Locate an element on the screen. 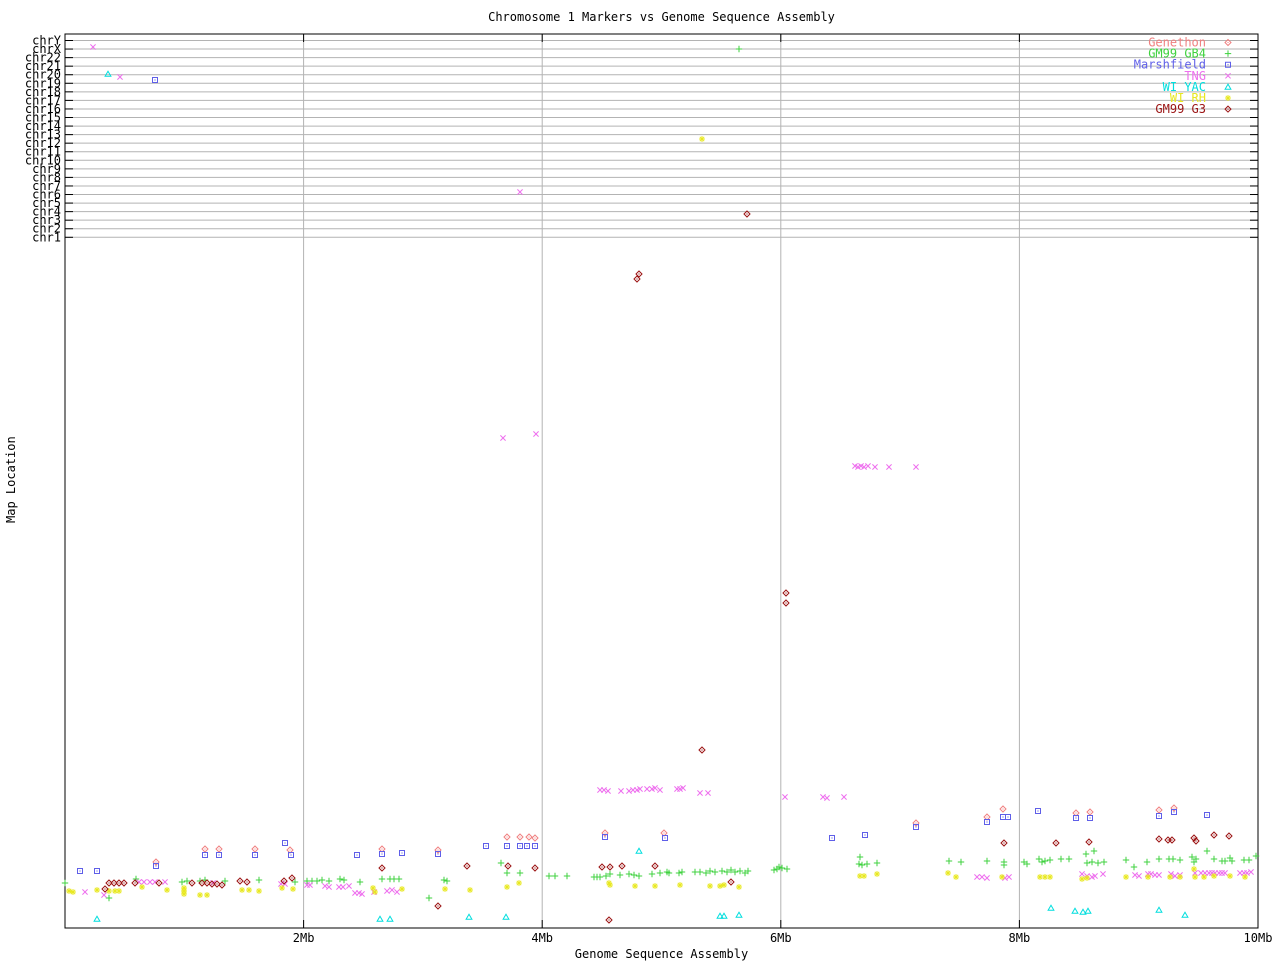 The width and height of the screenshot is (1280, 961). y-tick-label-chr16: chr16 is located at coordinates (43, 109).